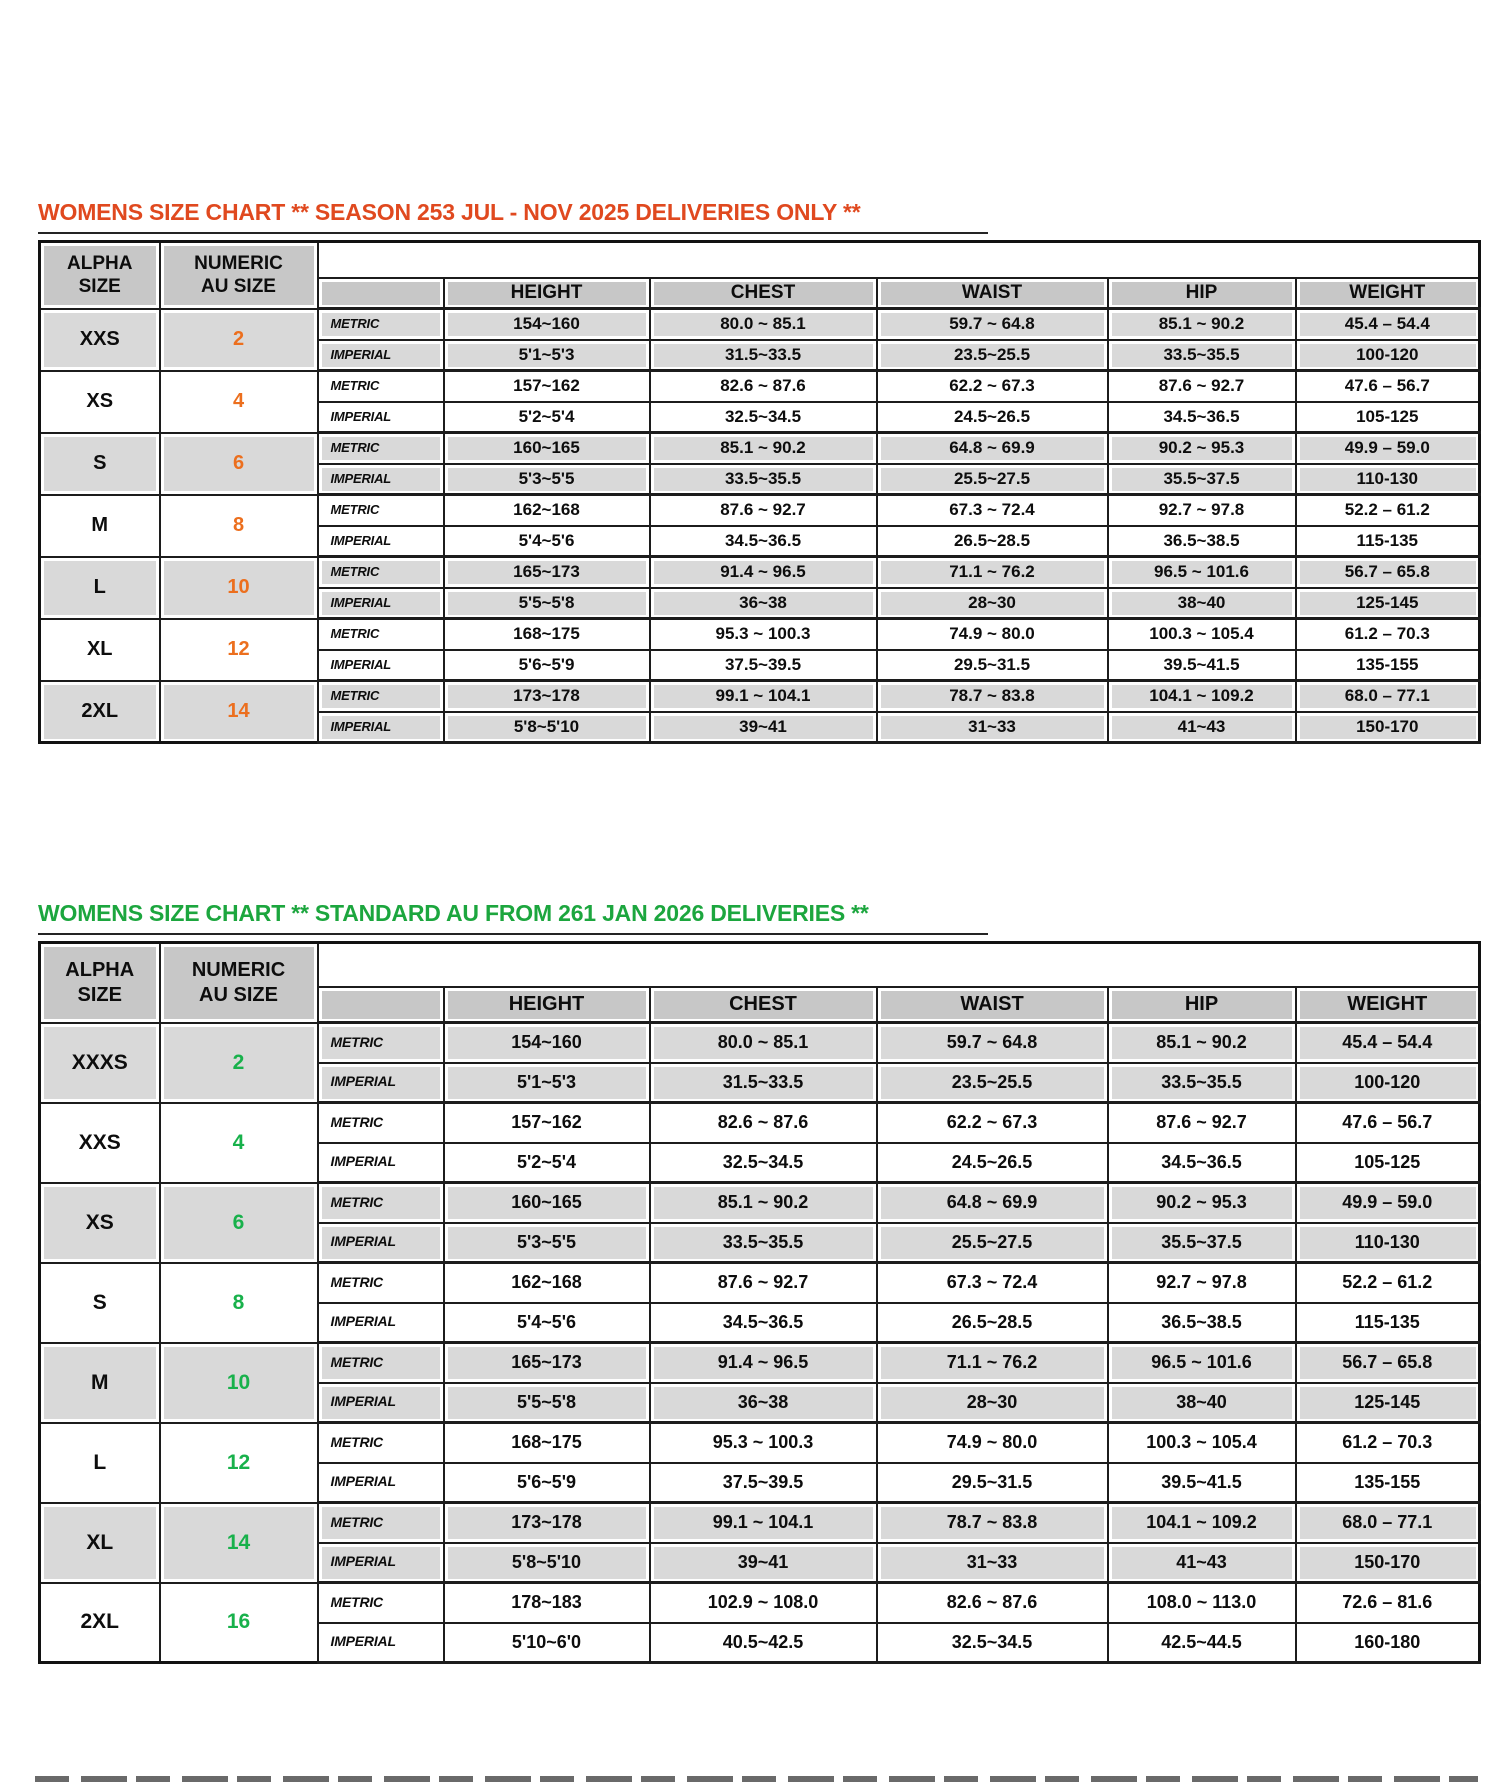  I want to click on measurement-cell: 26.5~28.5, so click(992, 541).